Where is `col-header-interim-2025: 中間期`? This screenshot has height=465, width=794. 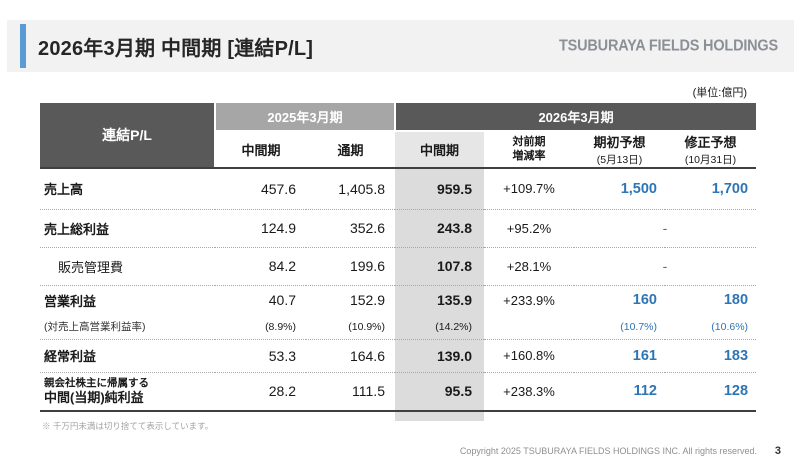
col-header-interim-2025: 中間期 is located at coordinates (260, 150).